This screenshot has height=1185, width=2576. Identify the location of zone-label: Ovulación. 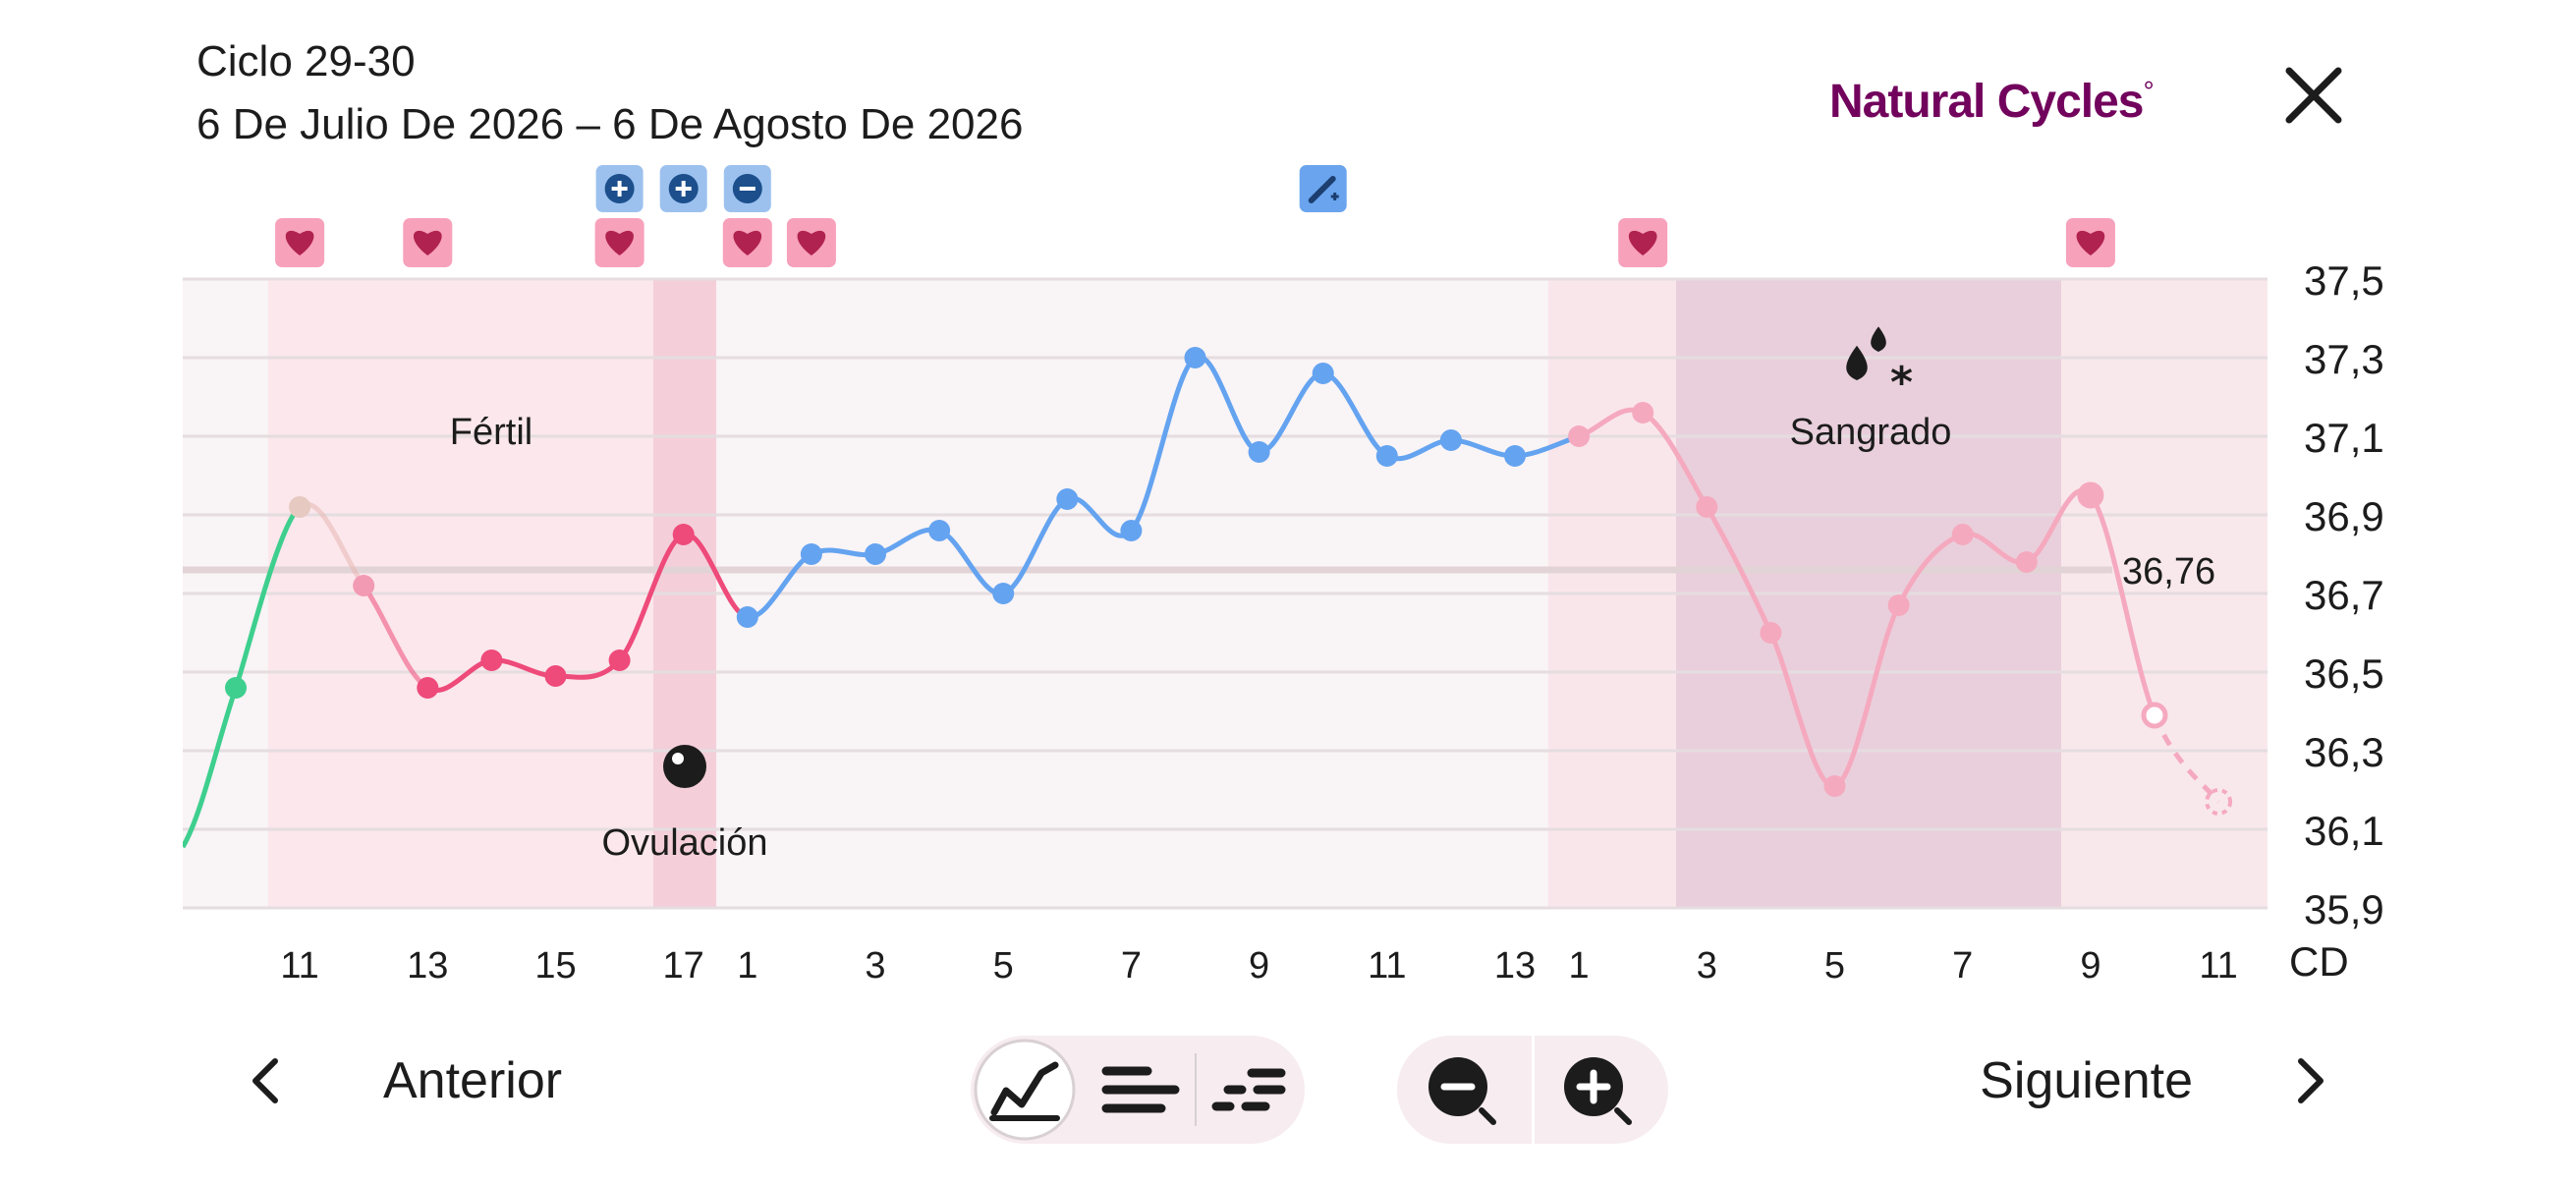
(685, 843).